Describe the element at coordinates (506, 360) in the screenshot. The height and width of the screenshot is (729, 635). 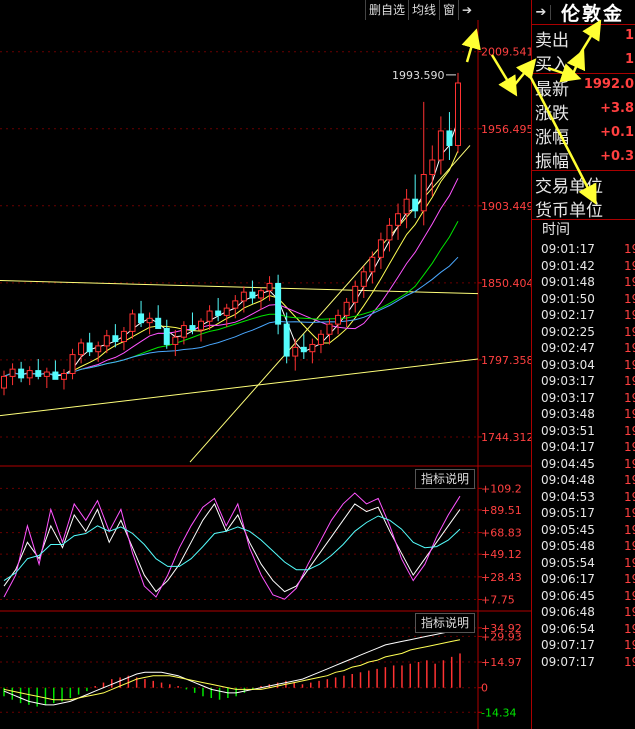
I see `y-tick-label: 1797.358` at that location.